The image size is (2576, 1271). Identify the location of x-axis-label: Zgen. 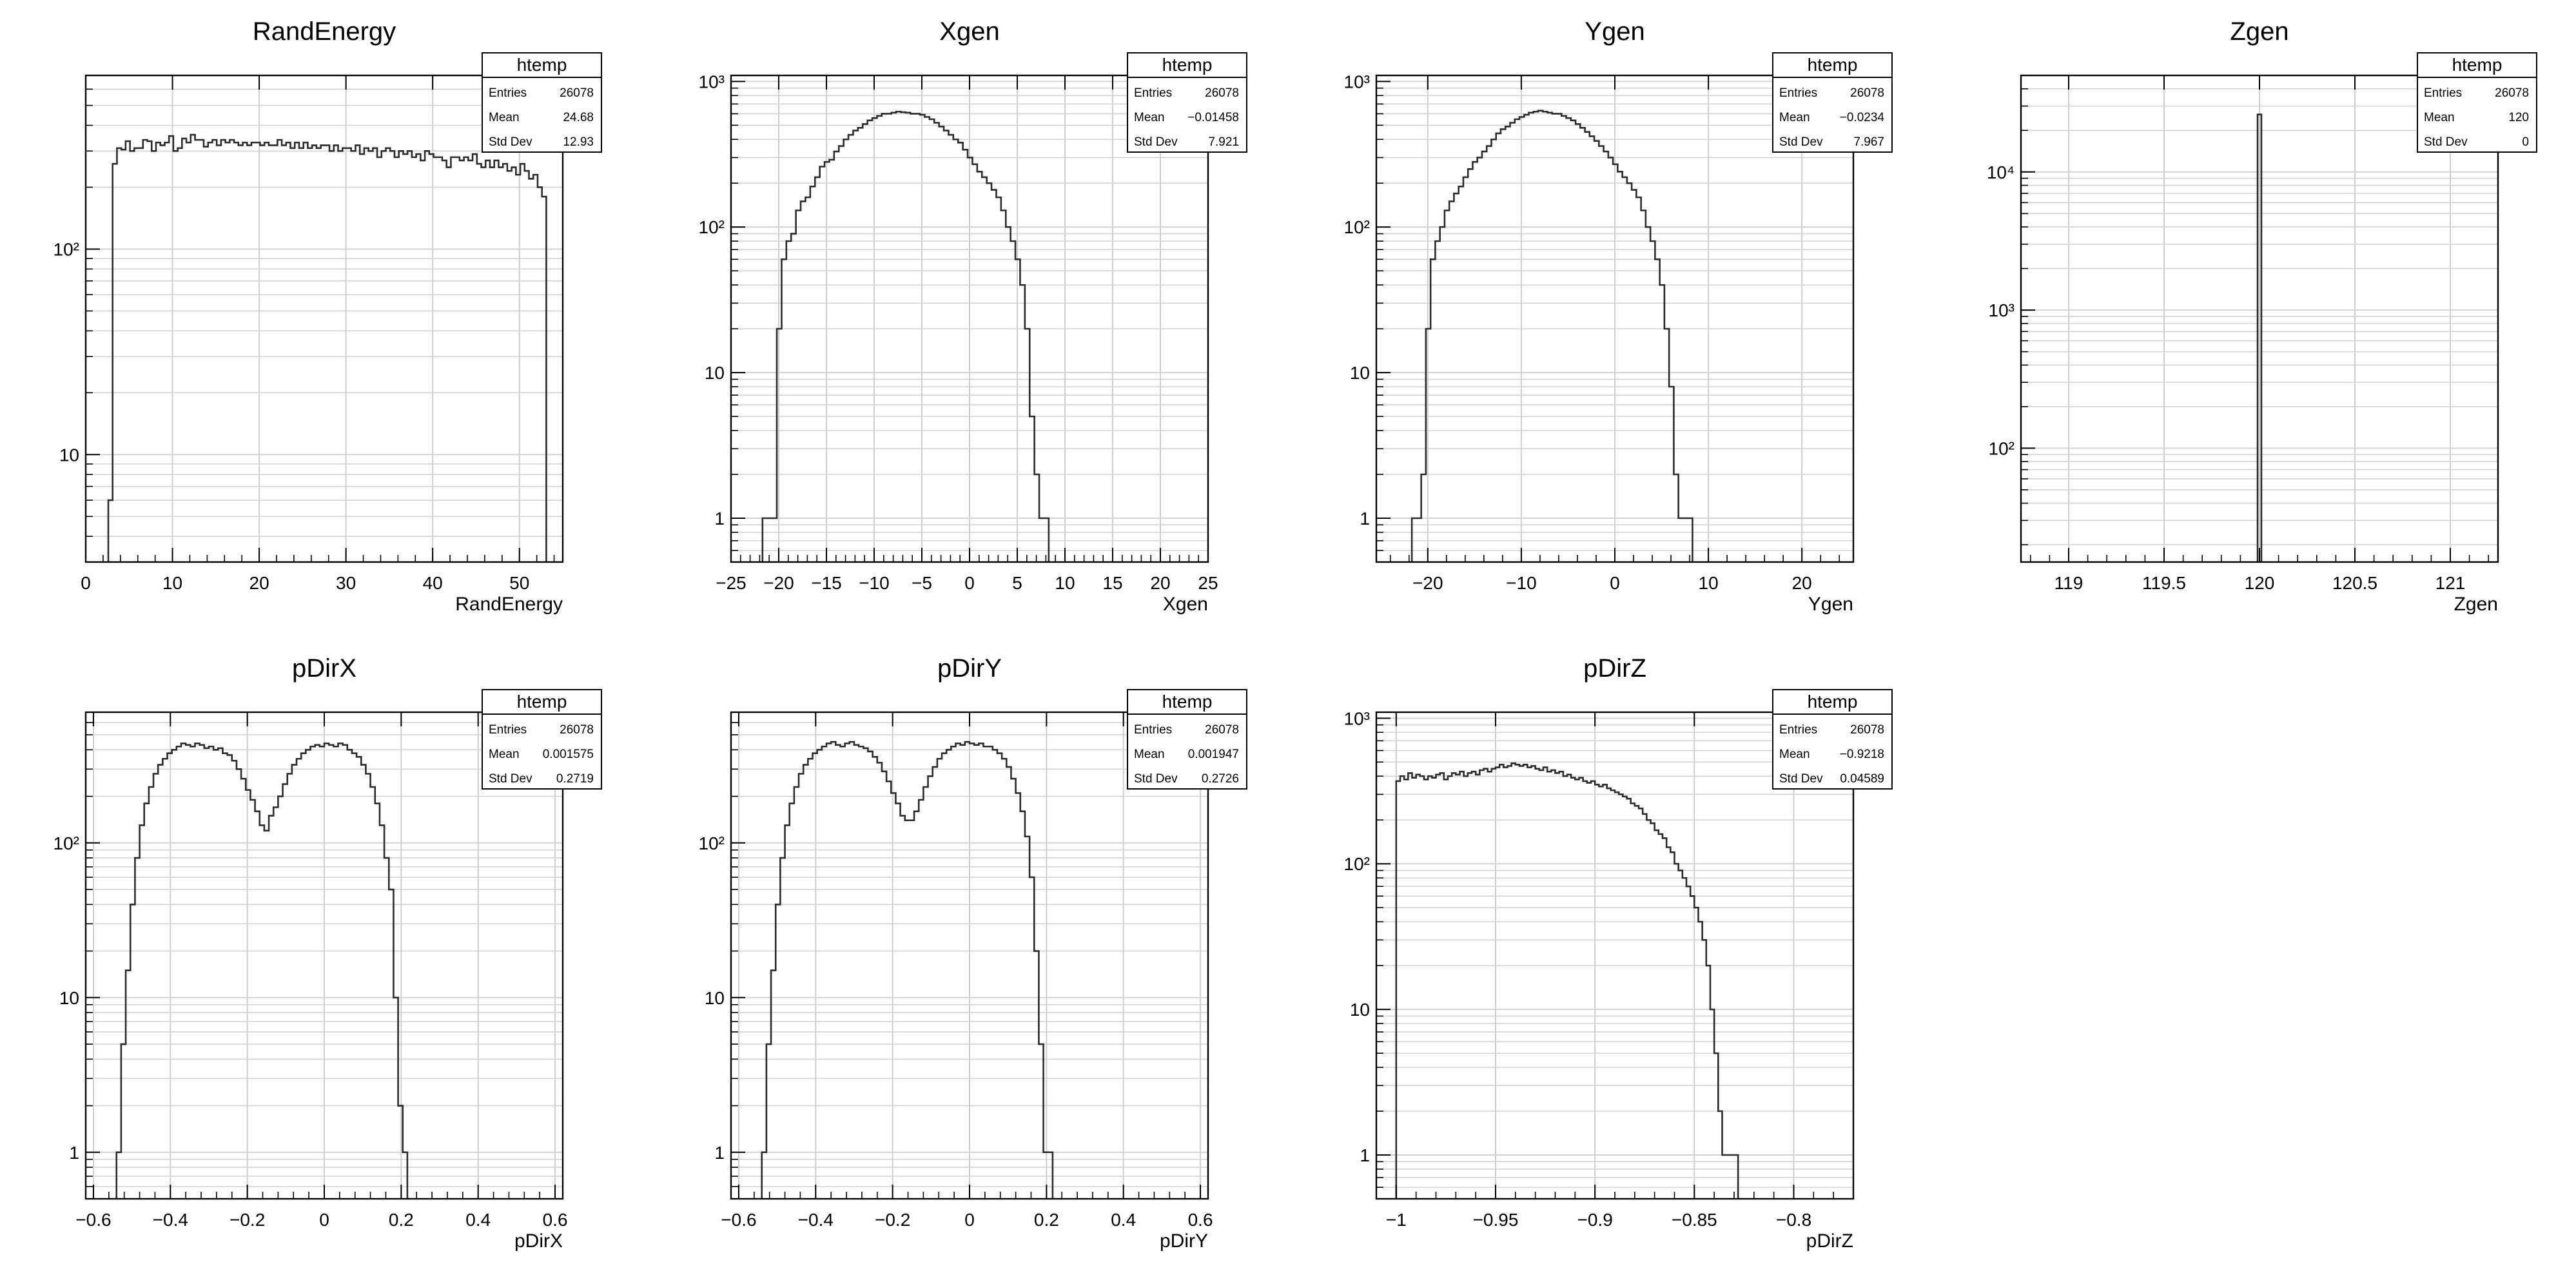
(2476, 604).